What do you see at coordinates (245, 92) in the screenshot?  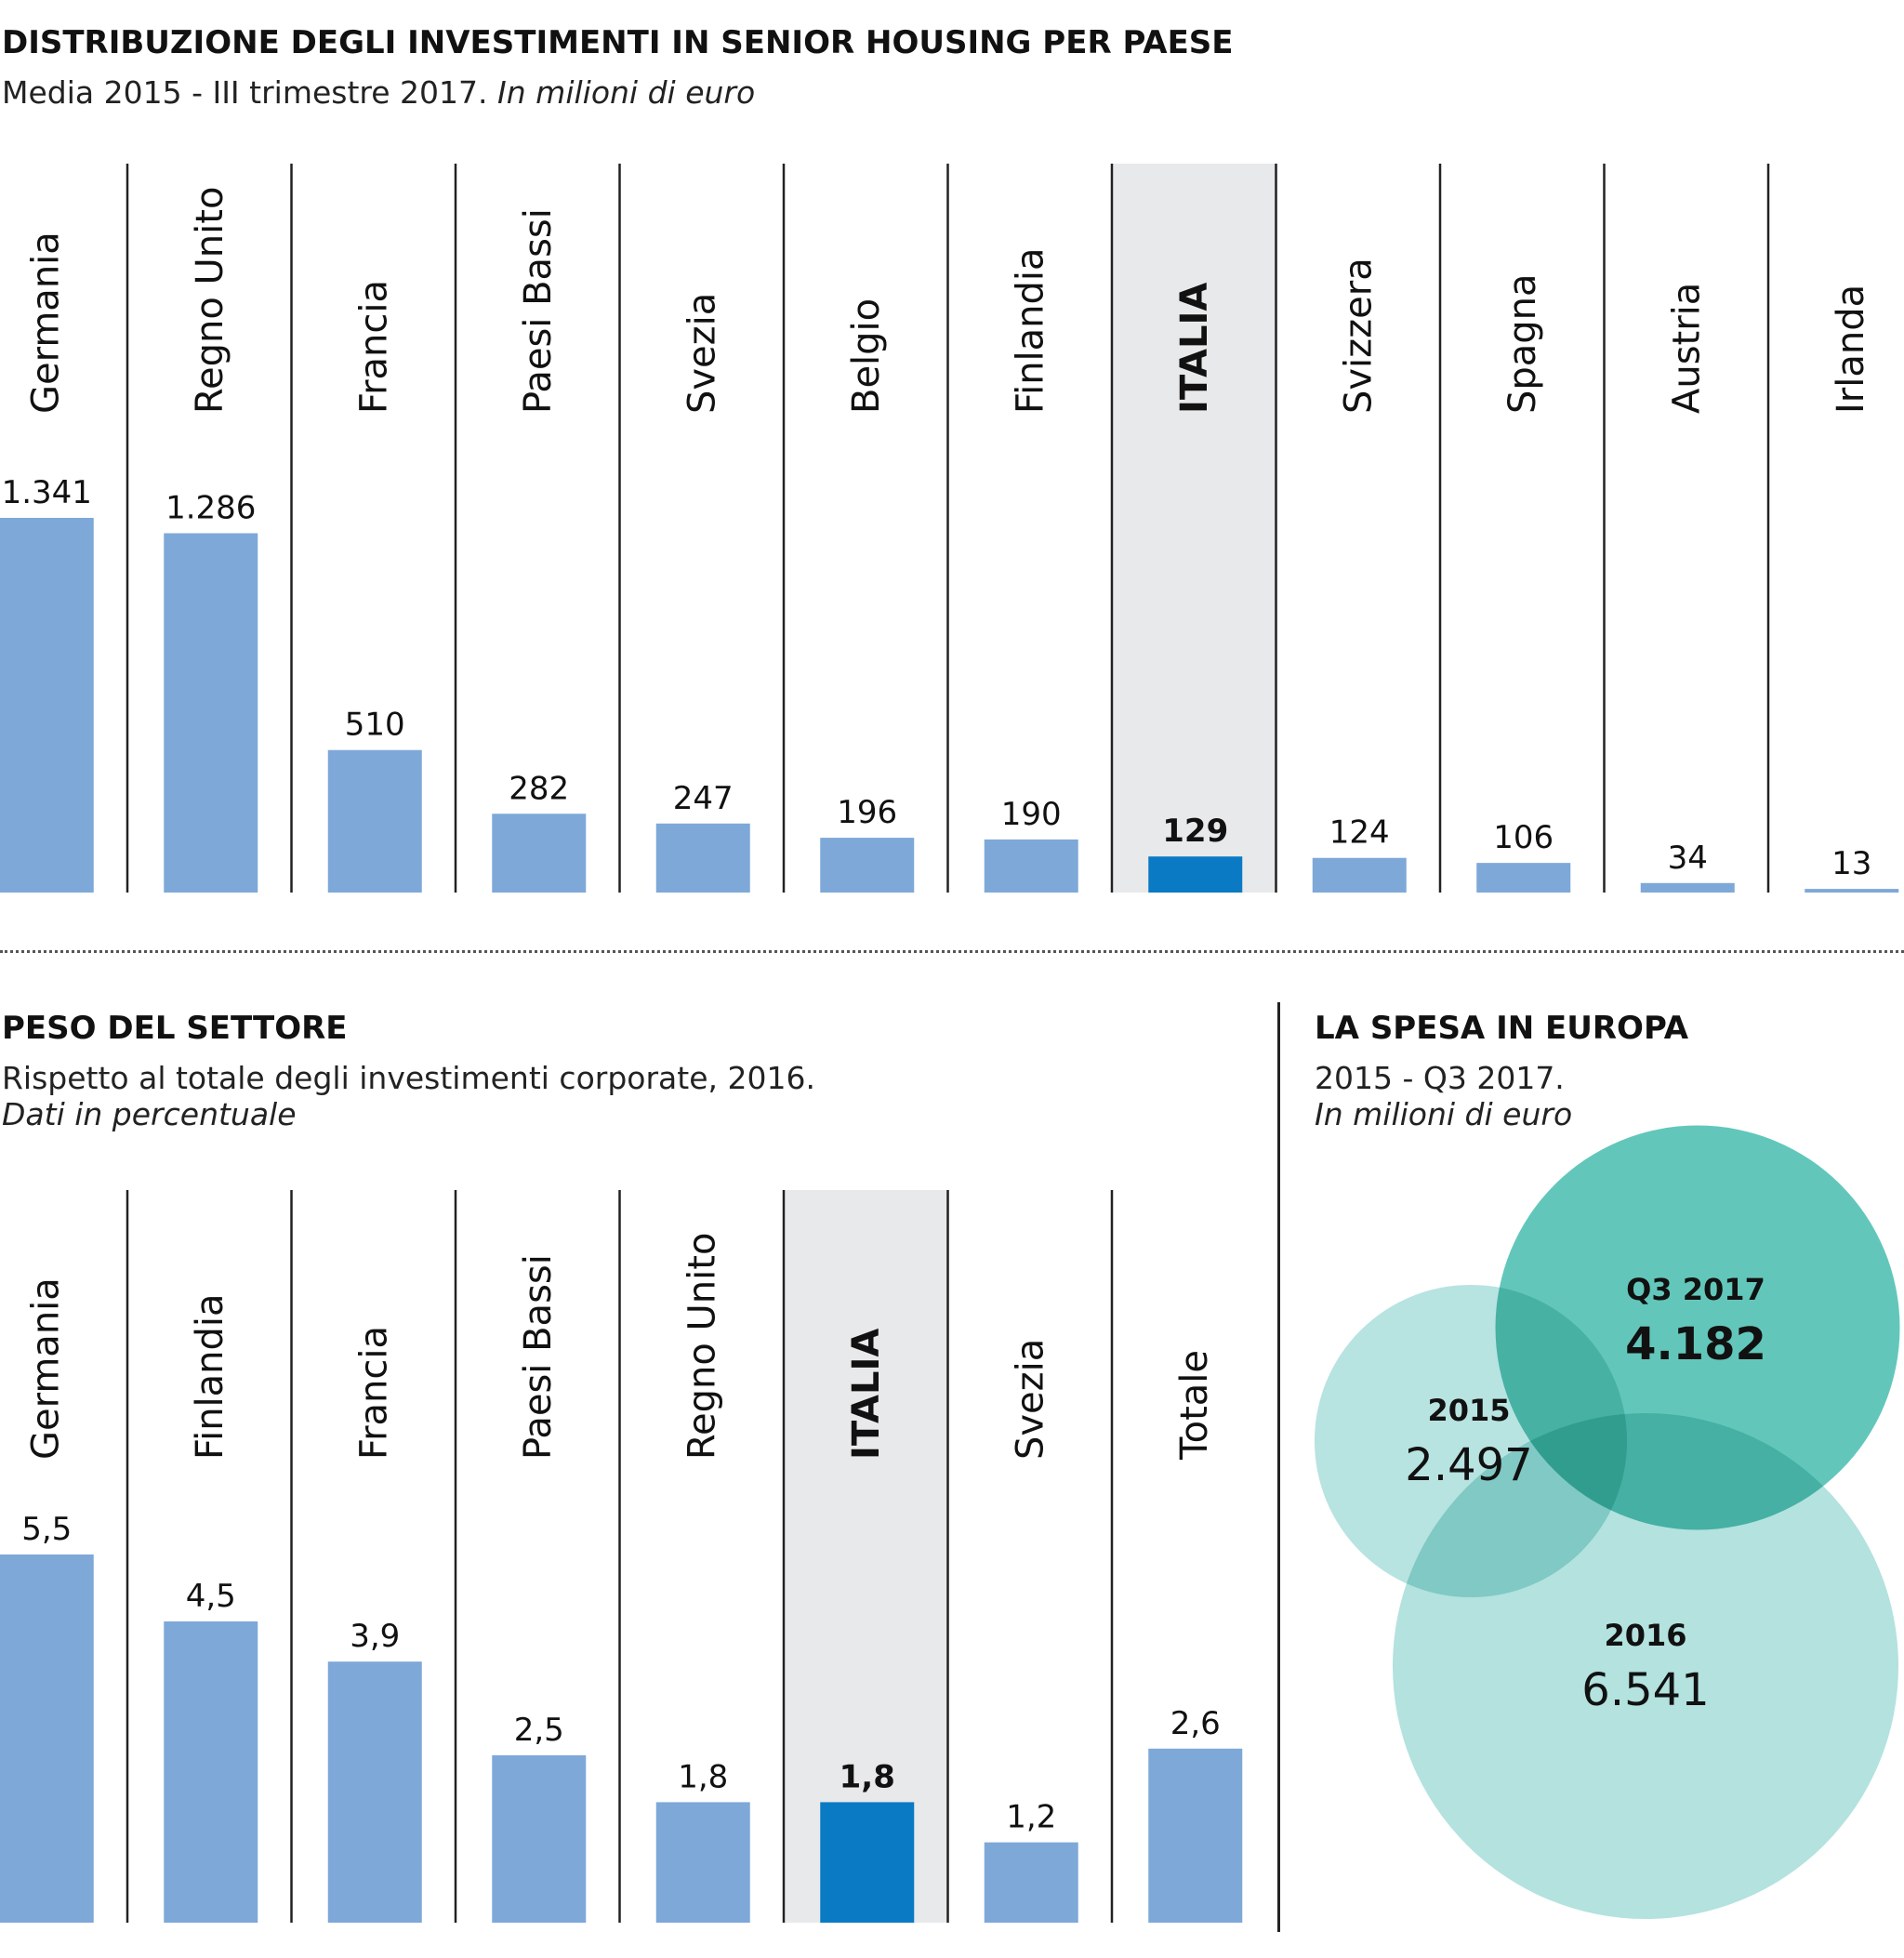 I see `chart1-subtitle-text: Media 2015 - III trimestre 2017.` at bounding box center [245, 92].